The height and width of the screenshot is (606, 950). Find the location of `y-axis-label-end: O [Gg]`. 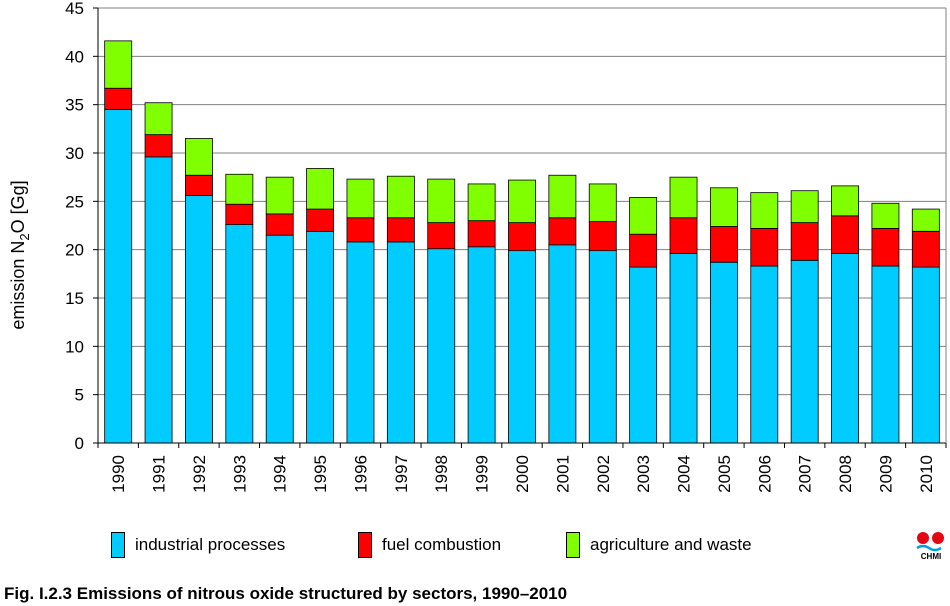

y-axis-label-end: O [Gg] is located at coordinates (18, 206).